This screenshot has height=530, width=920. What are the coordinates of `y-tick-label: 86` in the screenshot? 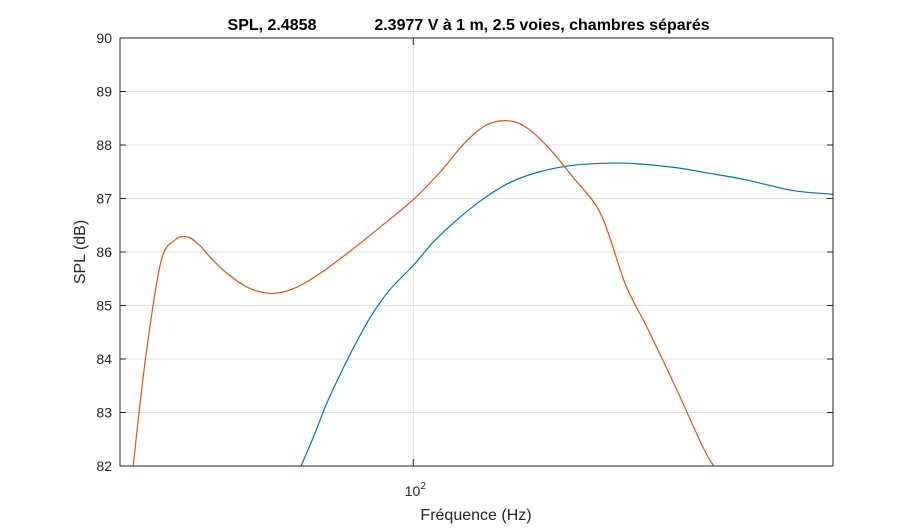 It's located at (104, 252).